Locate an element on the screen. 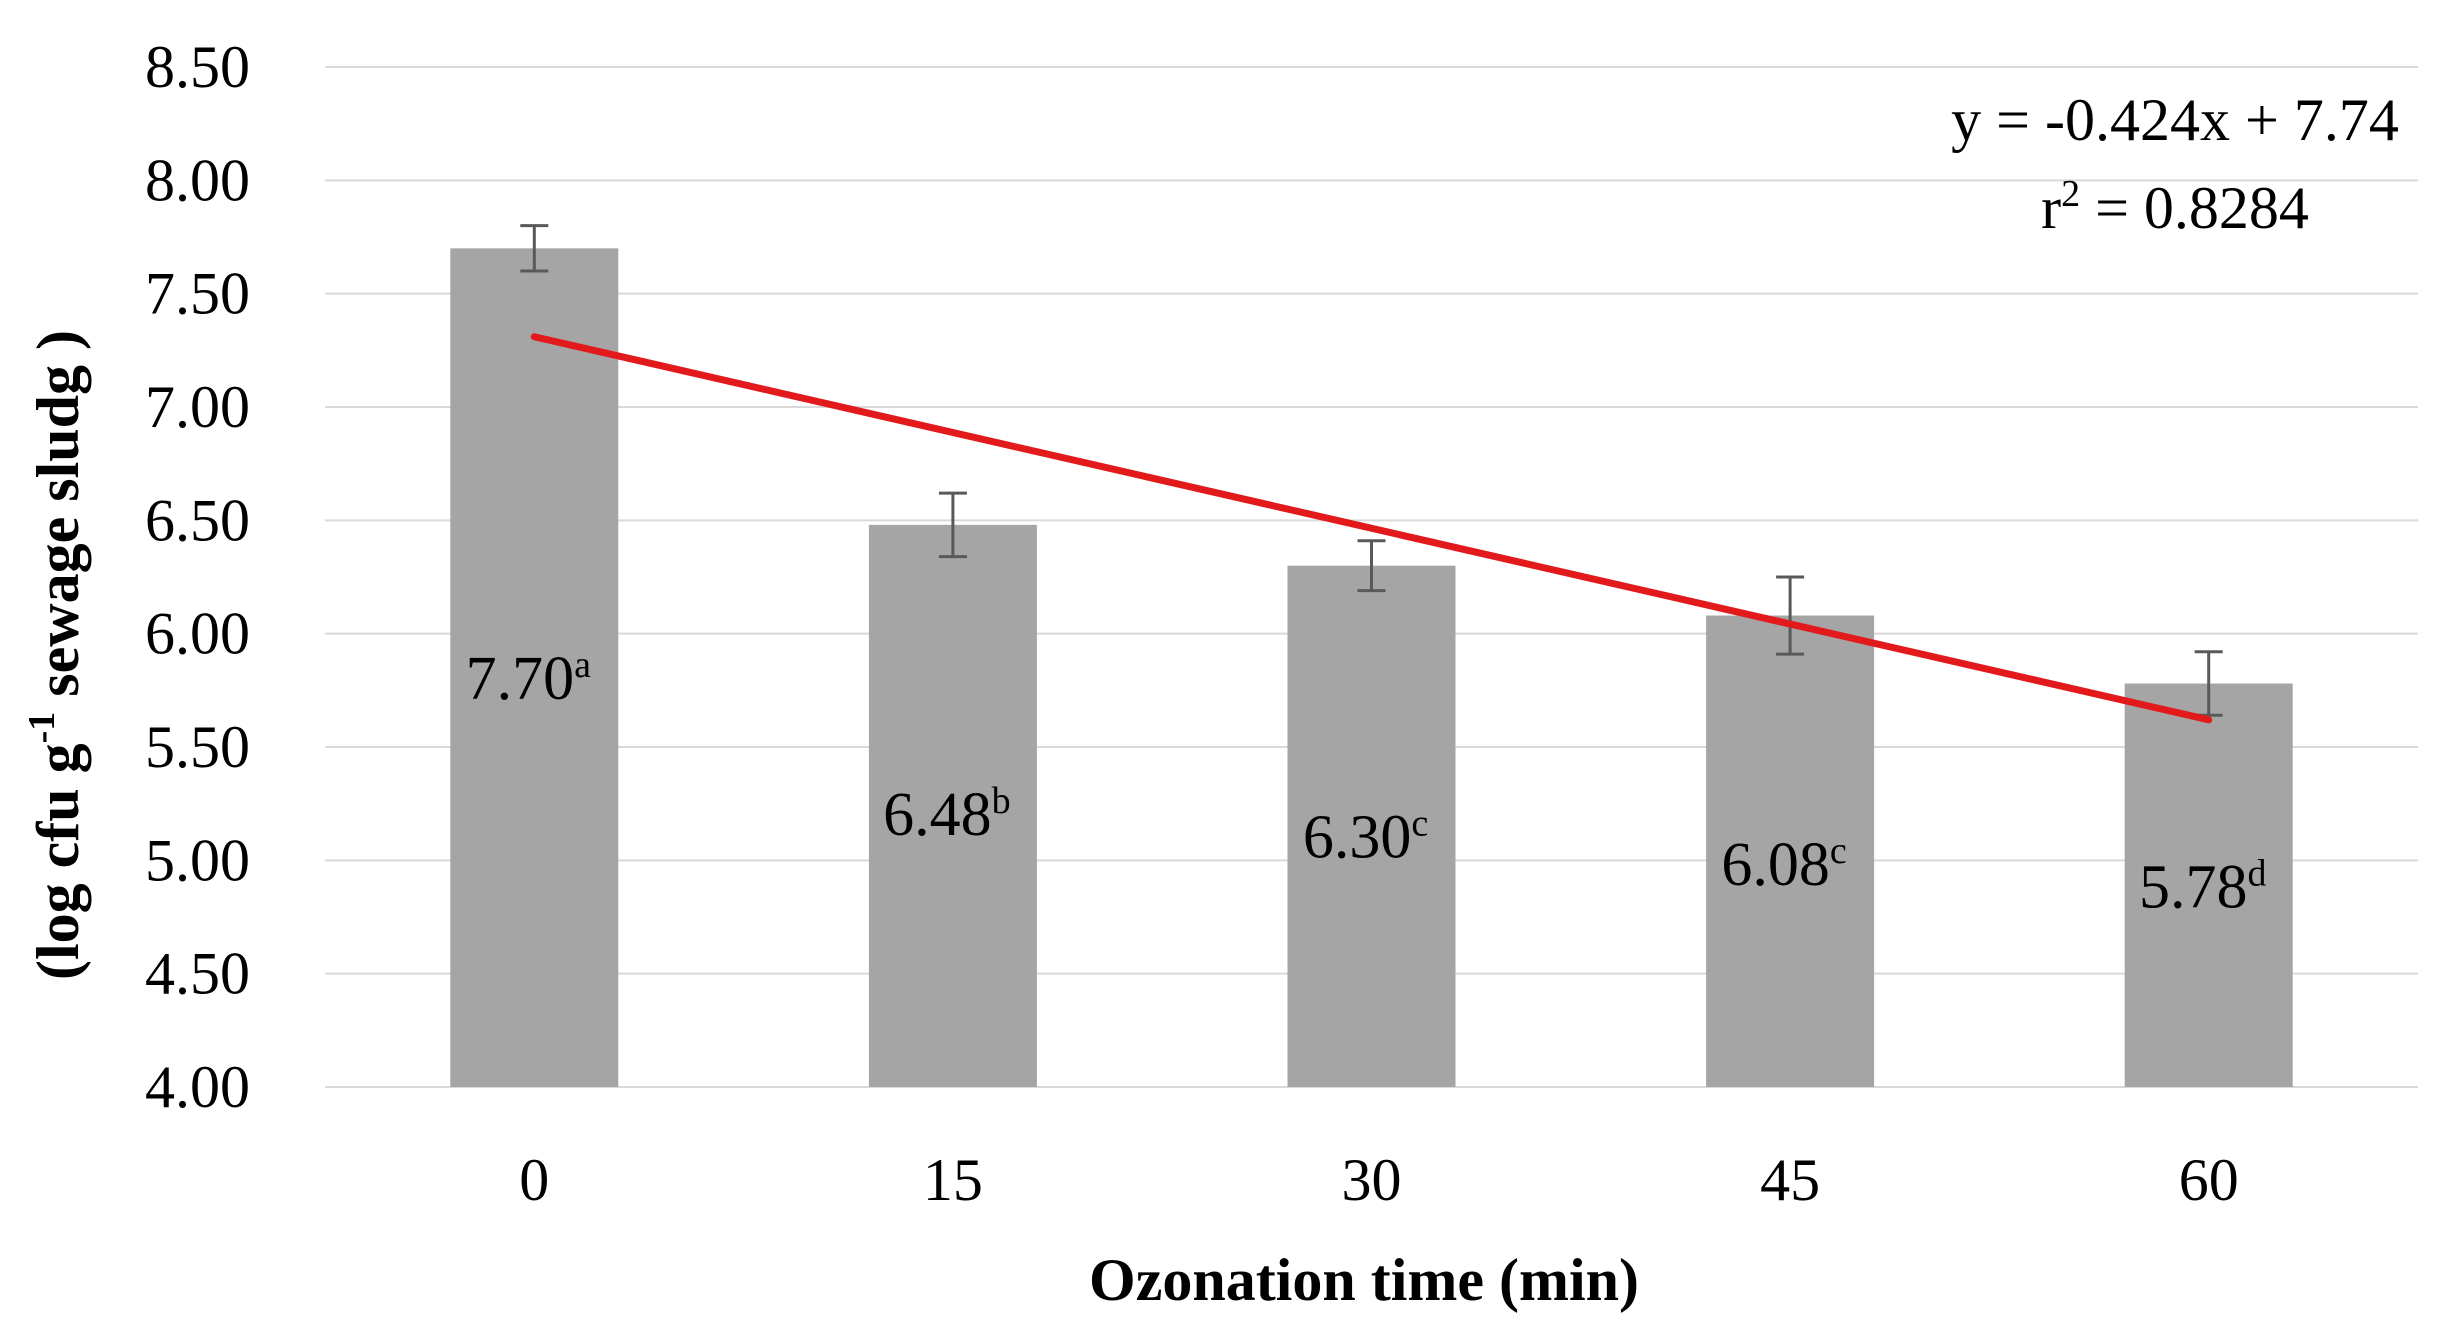  bar-data-label: 6.30c is located at coordinates (1365, 837).